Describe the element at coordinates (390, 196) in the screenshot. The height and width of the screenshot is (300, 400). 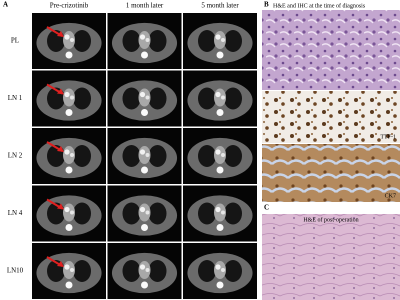
I see `stain-label: CK7` at that location.